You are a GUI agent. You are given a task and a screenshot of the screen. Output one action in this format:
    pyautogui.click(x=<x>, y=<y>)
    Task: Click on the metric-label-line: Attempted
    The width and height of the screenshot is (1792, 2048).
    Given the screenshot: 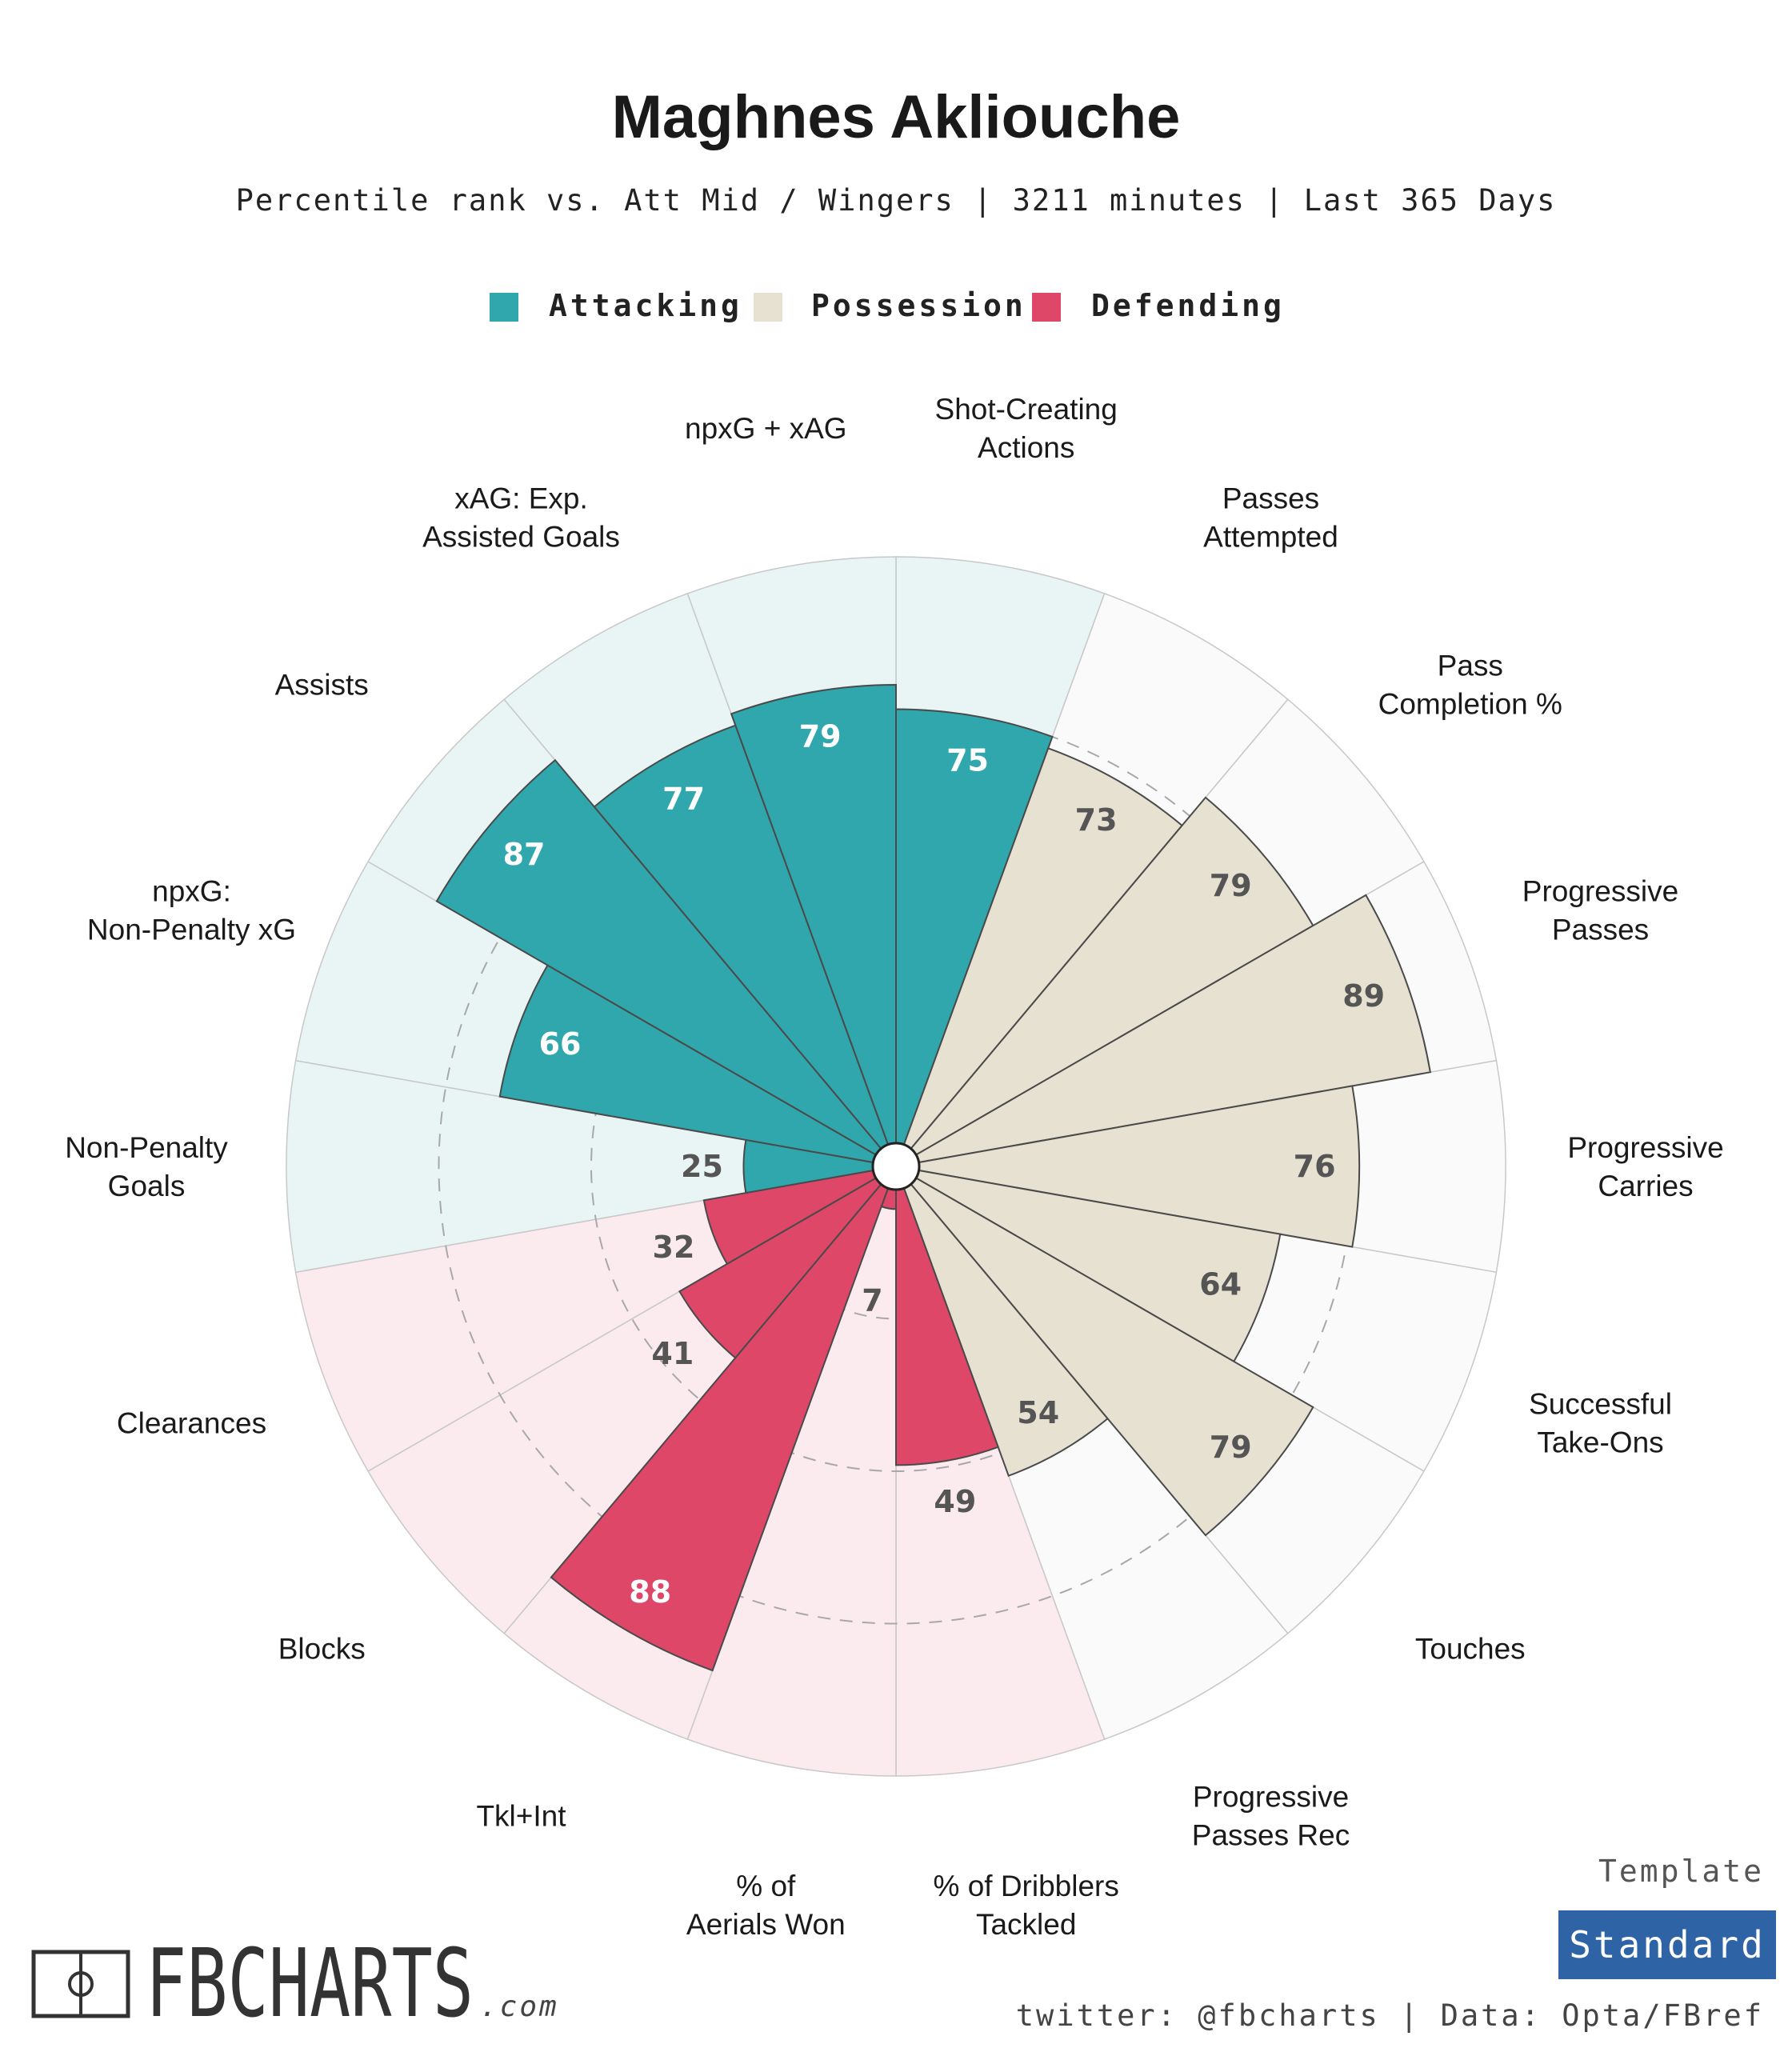 What is the action you would take?
    pyautogui.click(x=1270, y=537)
    